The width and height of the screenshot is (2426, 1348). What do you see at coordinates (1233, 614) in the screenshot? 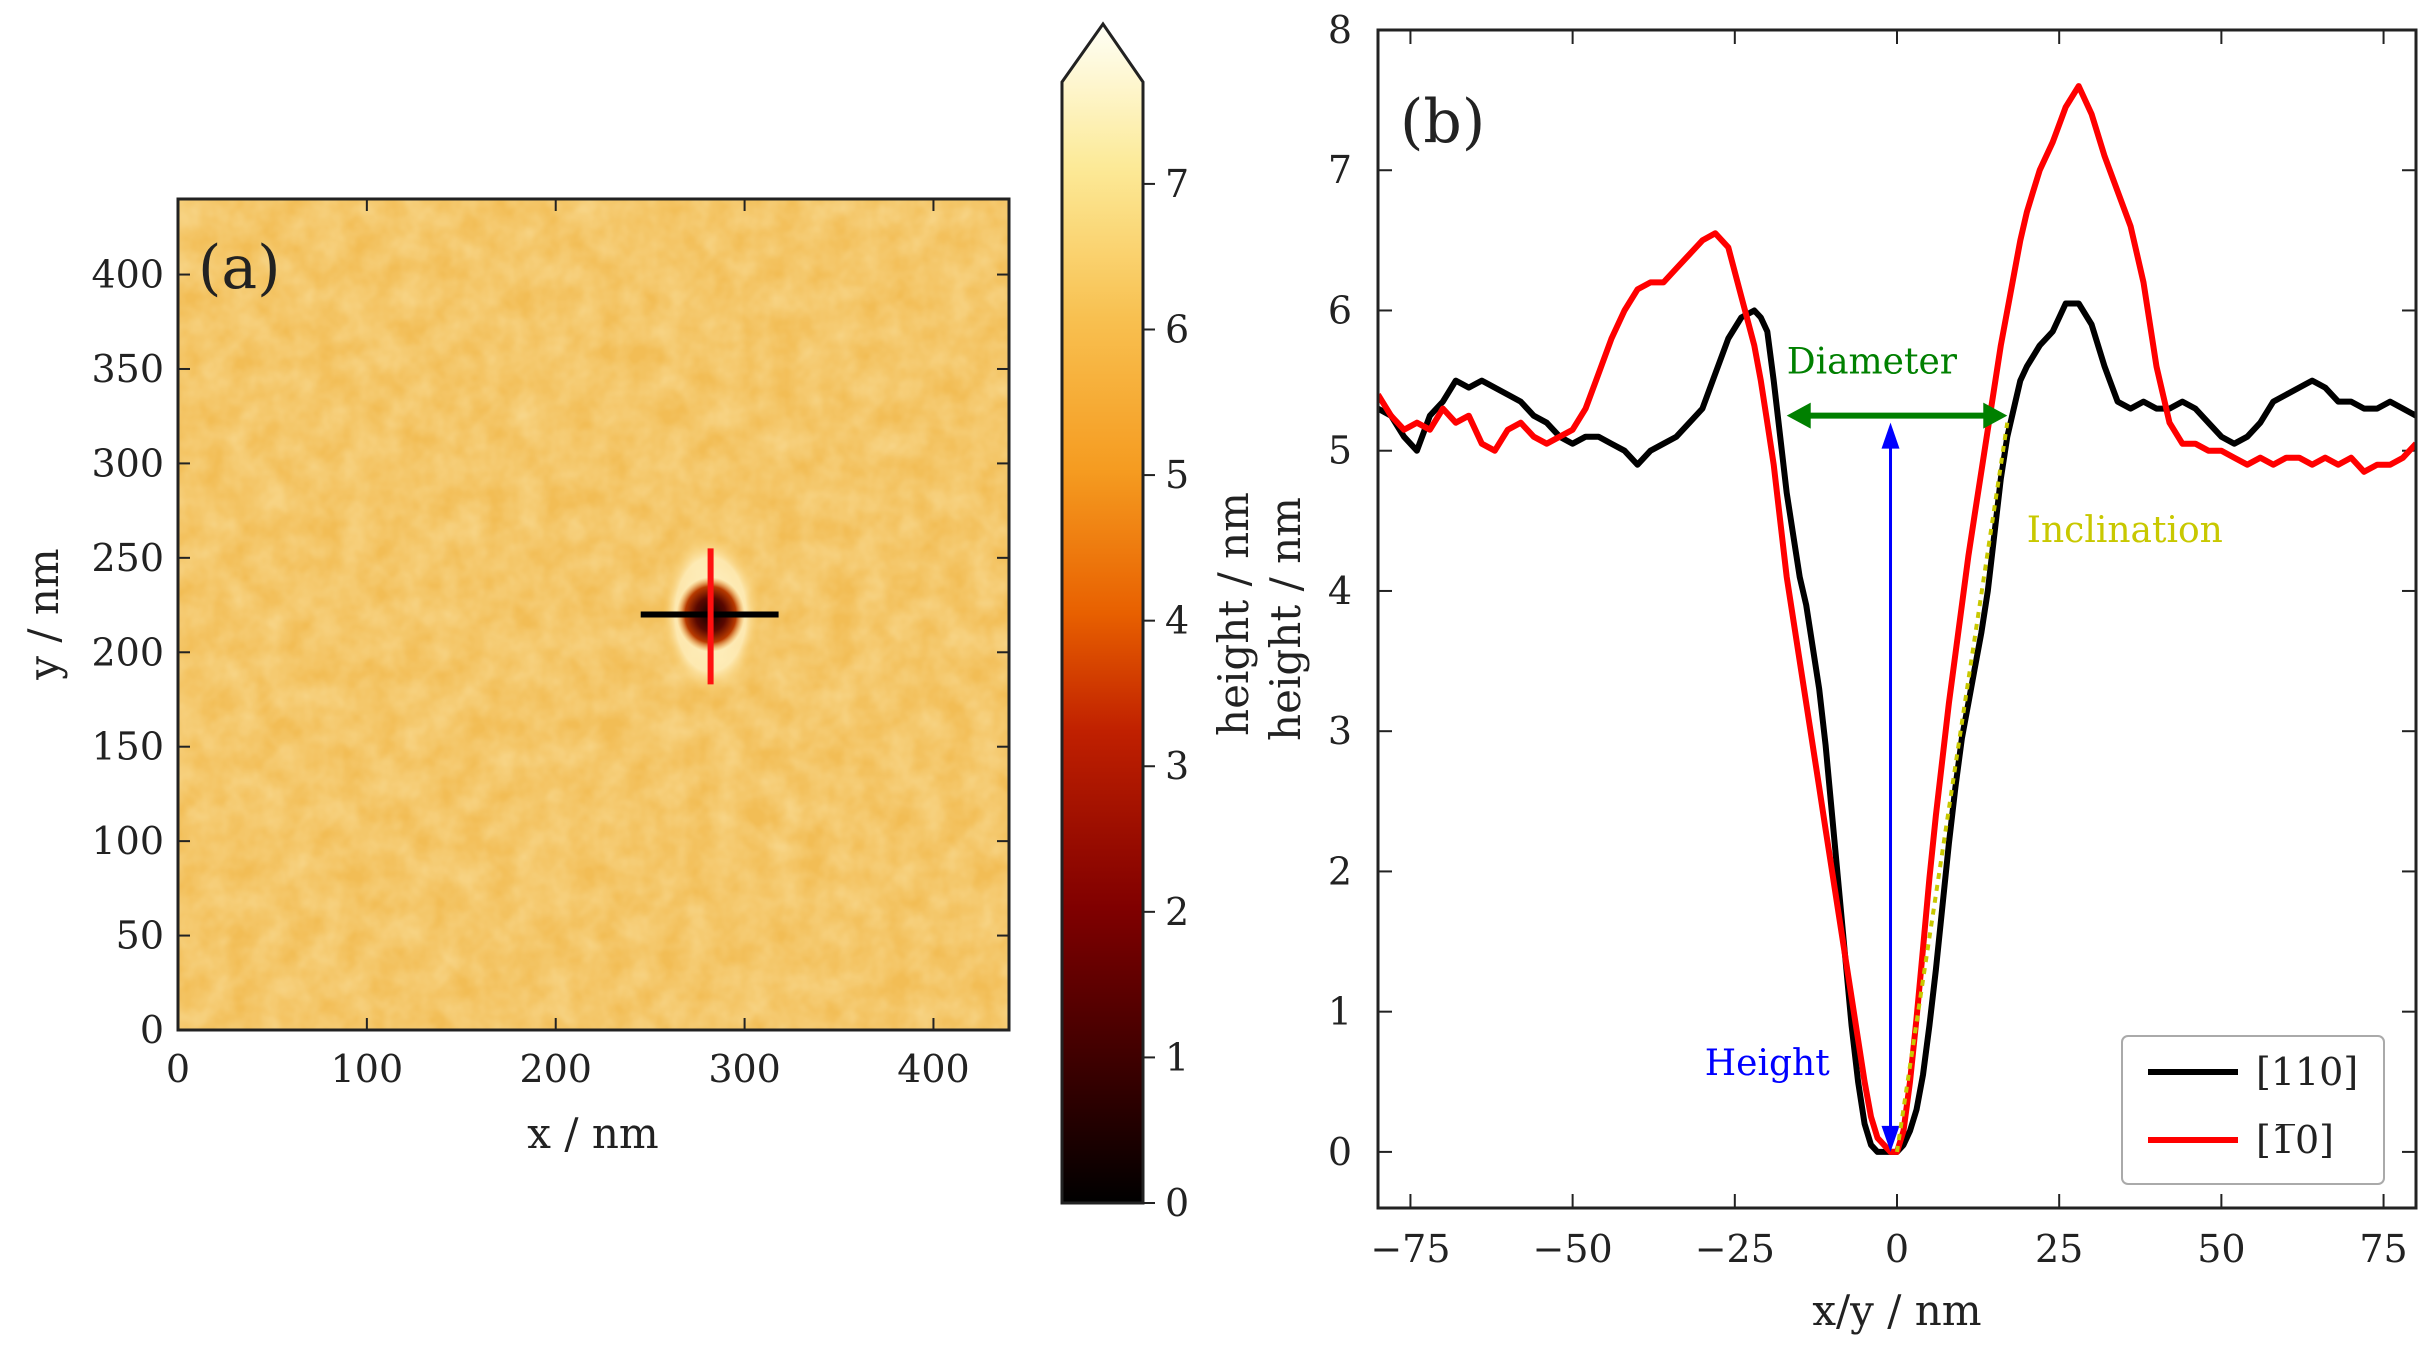
I see `colorbar-label: height / nm` at bounding box center [1233, 614].